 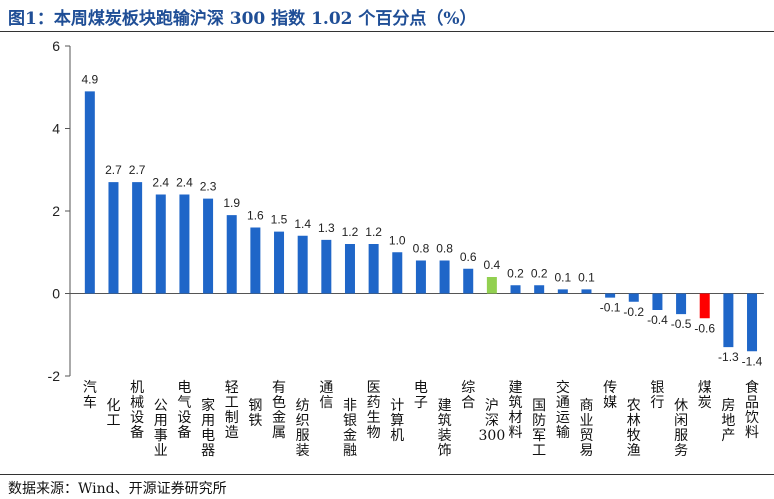 What do you see at coordinates (492, 421) in the screenshot?
I see `category-label: 沪深 300` at bounding box center [492, 421].